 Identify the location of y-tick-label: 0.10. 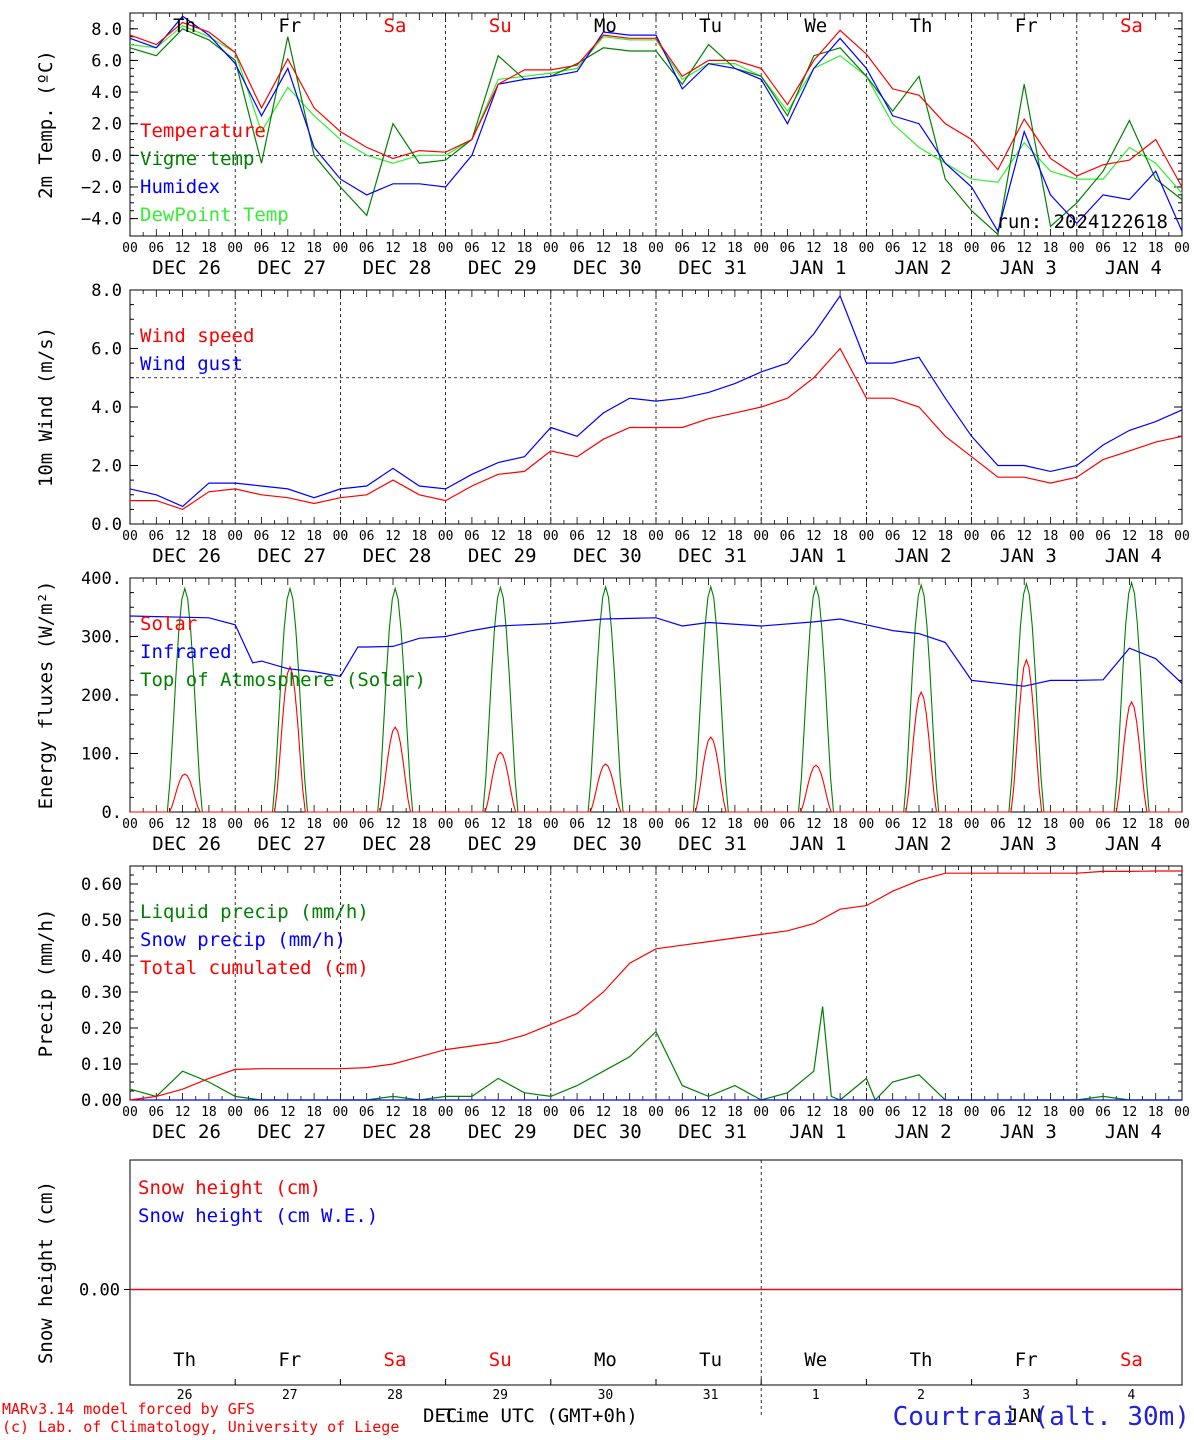
(101, 1065).